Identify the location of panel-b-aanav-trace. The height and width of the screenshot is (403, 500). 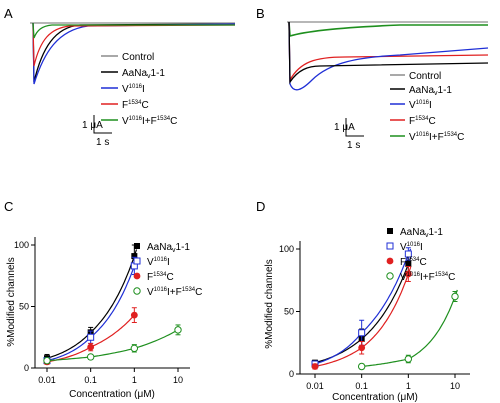
(388, 53).